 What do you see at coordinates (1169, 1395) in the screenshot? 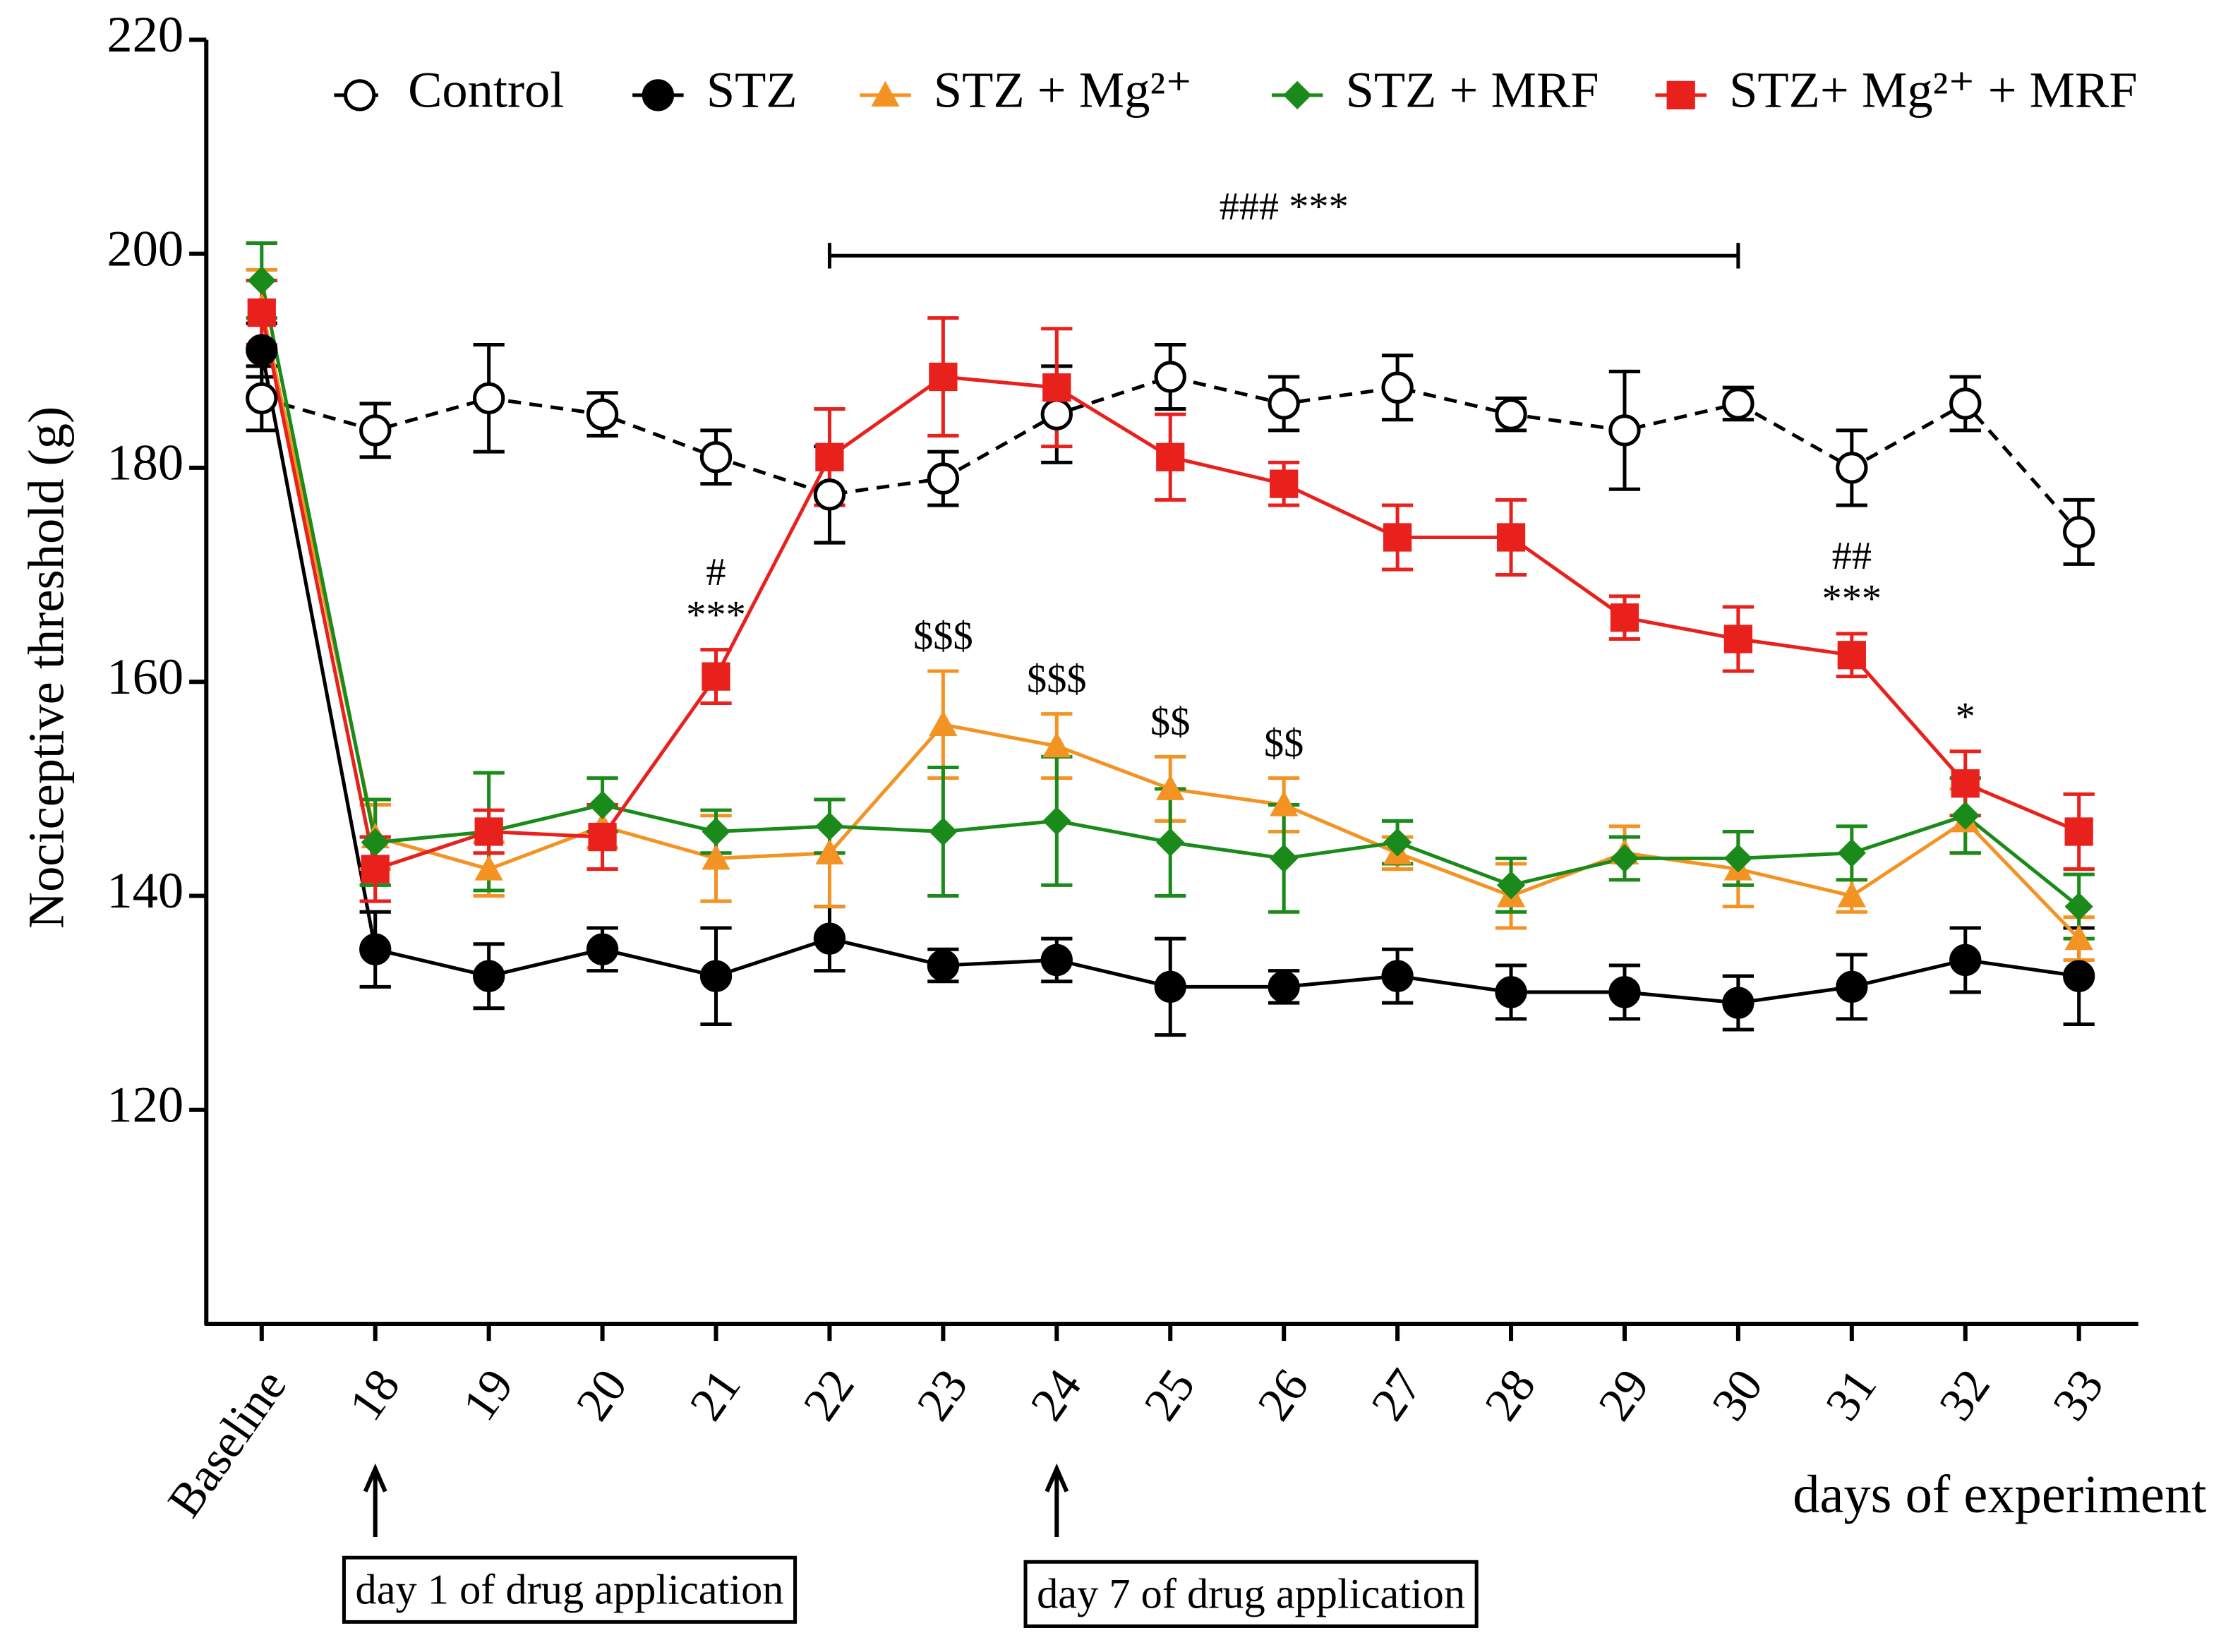
I see `x-tick-label: 25` at bounding box center [1169, 1395].